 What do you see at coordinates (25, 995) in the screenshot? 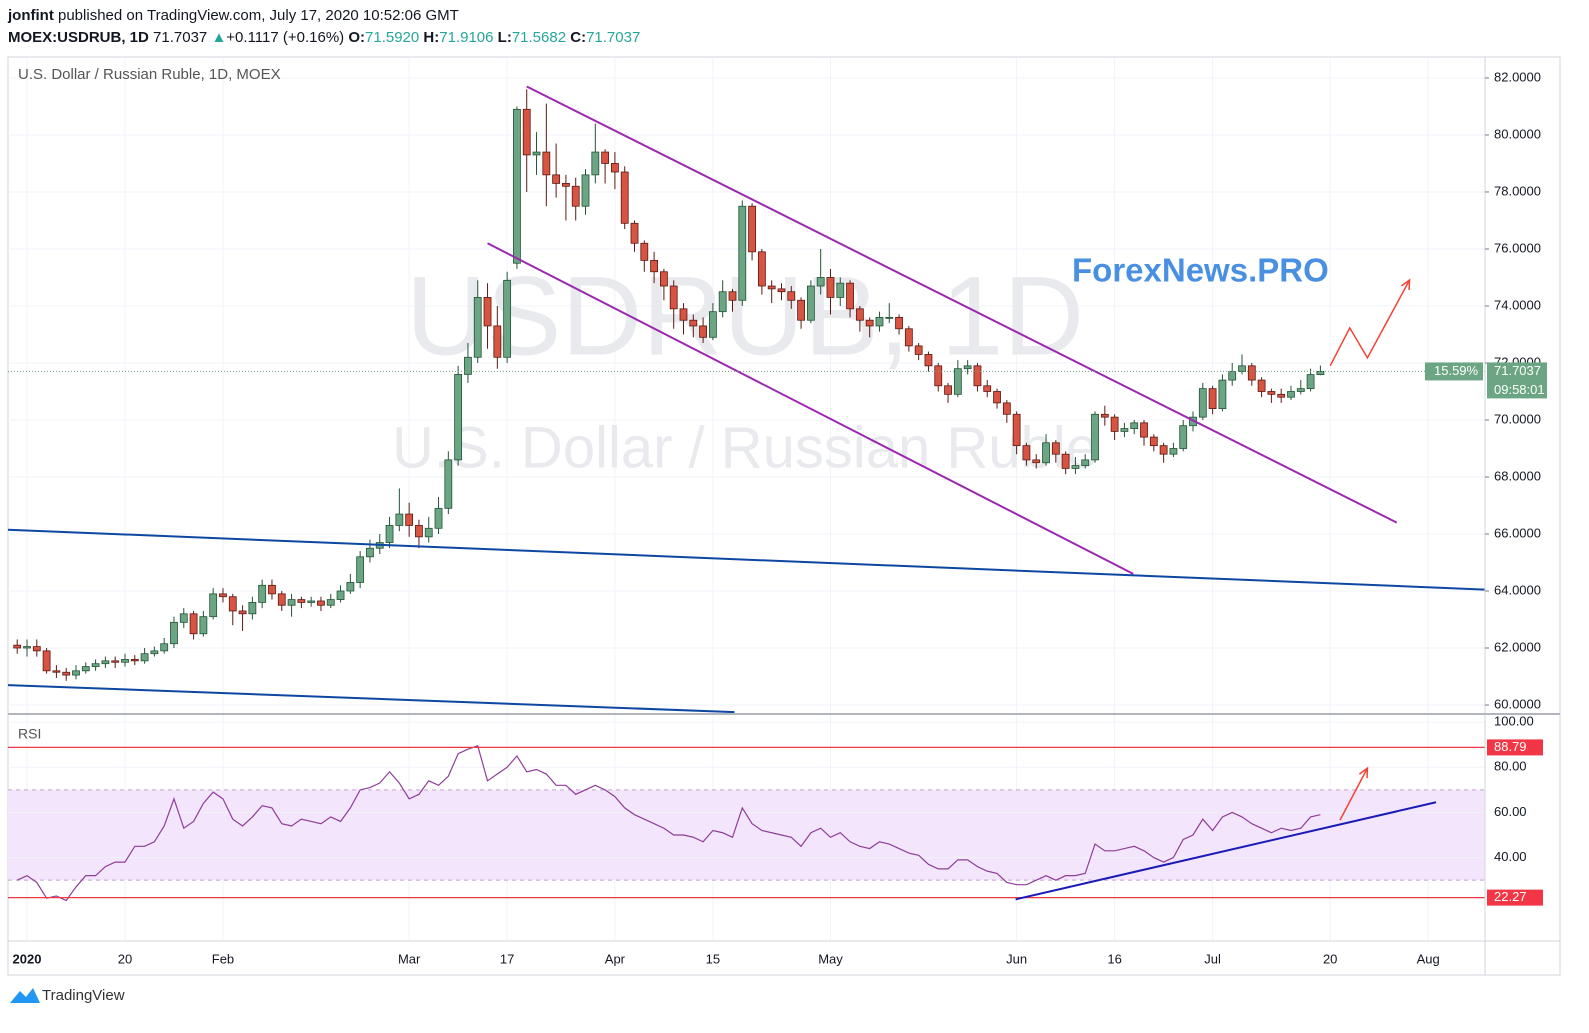
I see `brand-logo` at bounding box center [25, 995].